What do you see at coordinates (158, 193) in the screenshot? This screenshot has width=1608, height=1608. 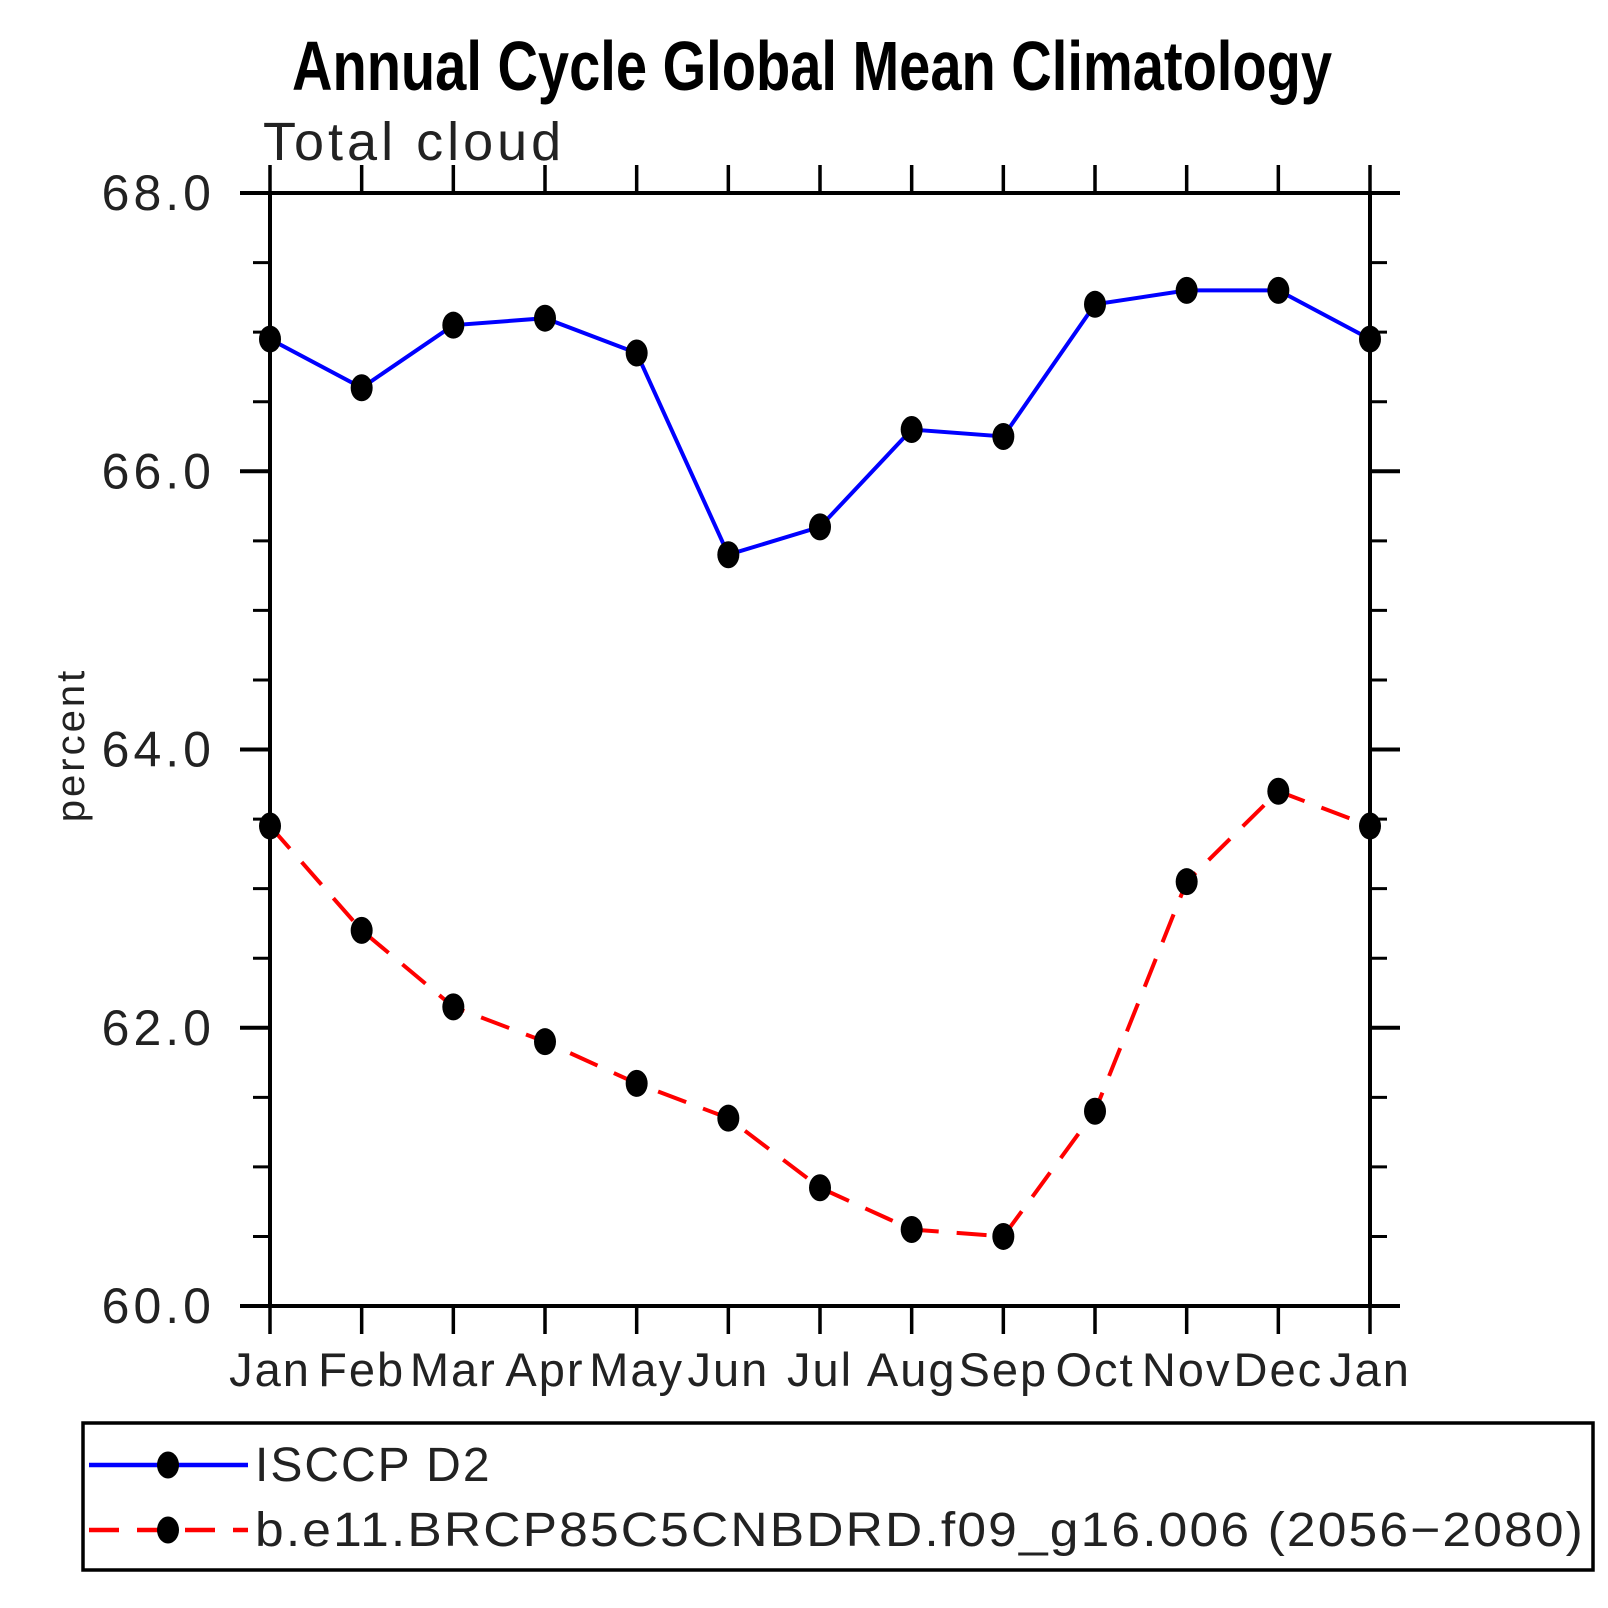 I see `y-tick-label: 68.0` at bounding box center [158, 193].